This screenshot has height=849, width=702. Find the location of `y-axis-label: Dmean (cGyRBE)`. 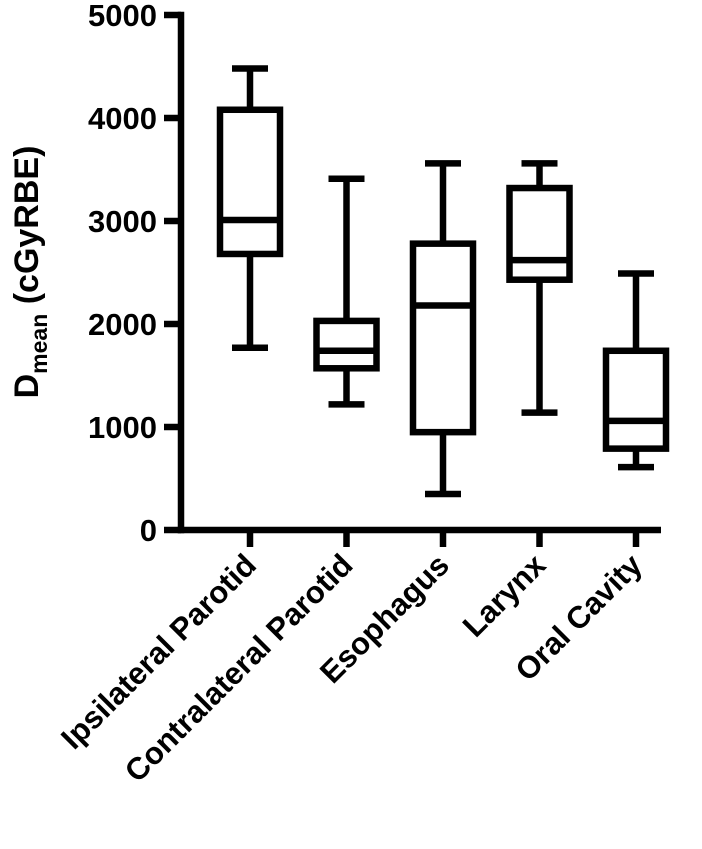

y-axis-label: Dmean (cGyRBE) is located at coordinates (30, 272).